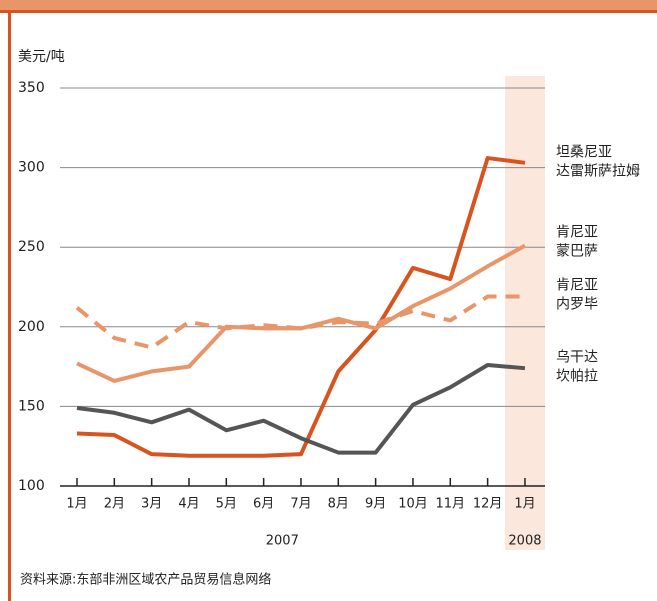  Describe the element at coordinates (114, 504) in the screenshot. I see `x-tick-label: 2月` at that location.